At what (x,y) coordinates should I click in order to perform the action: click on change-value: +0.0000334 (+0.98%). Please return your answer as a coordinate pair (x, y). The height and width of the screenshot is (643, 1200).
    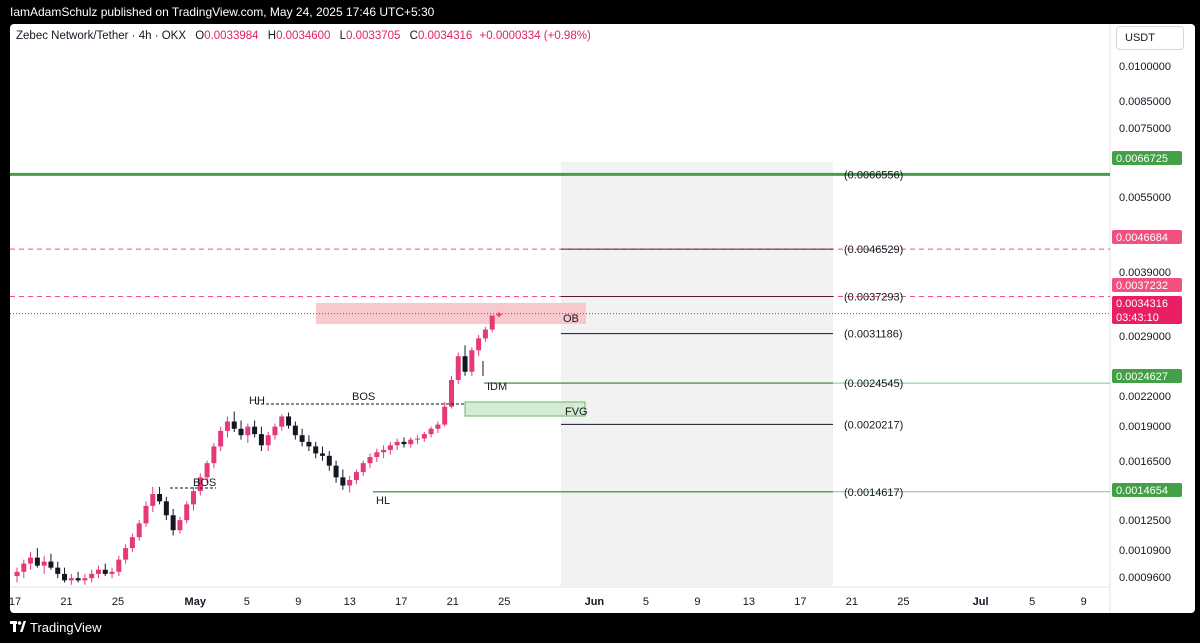
    Looking at the image, I should click on (535, 36).